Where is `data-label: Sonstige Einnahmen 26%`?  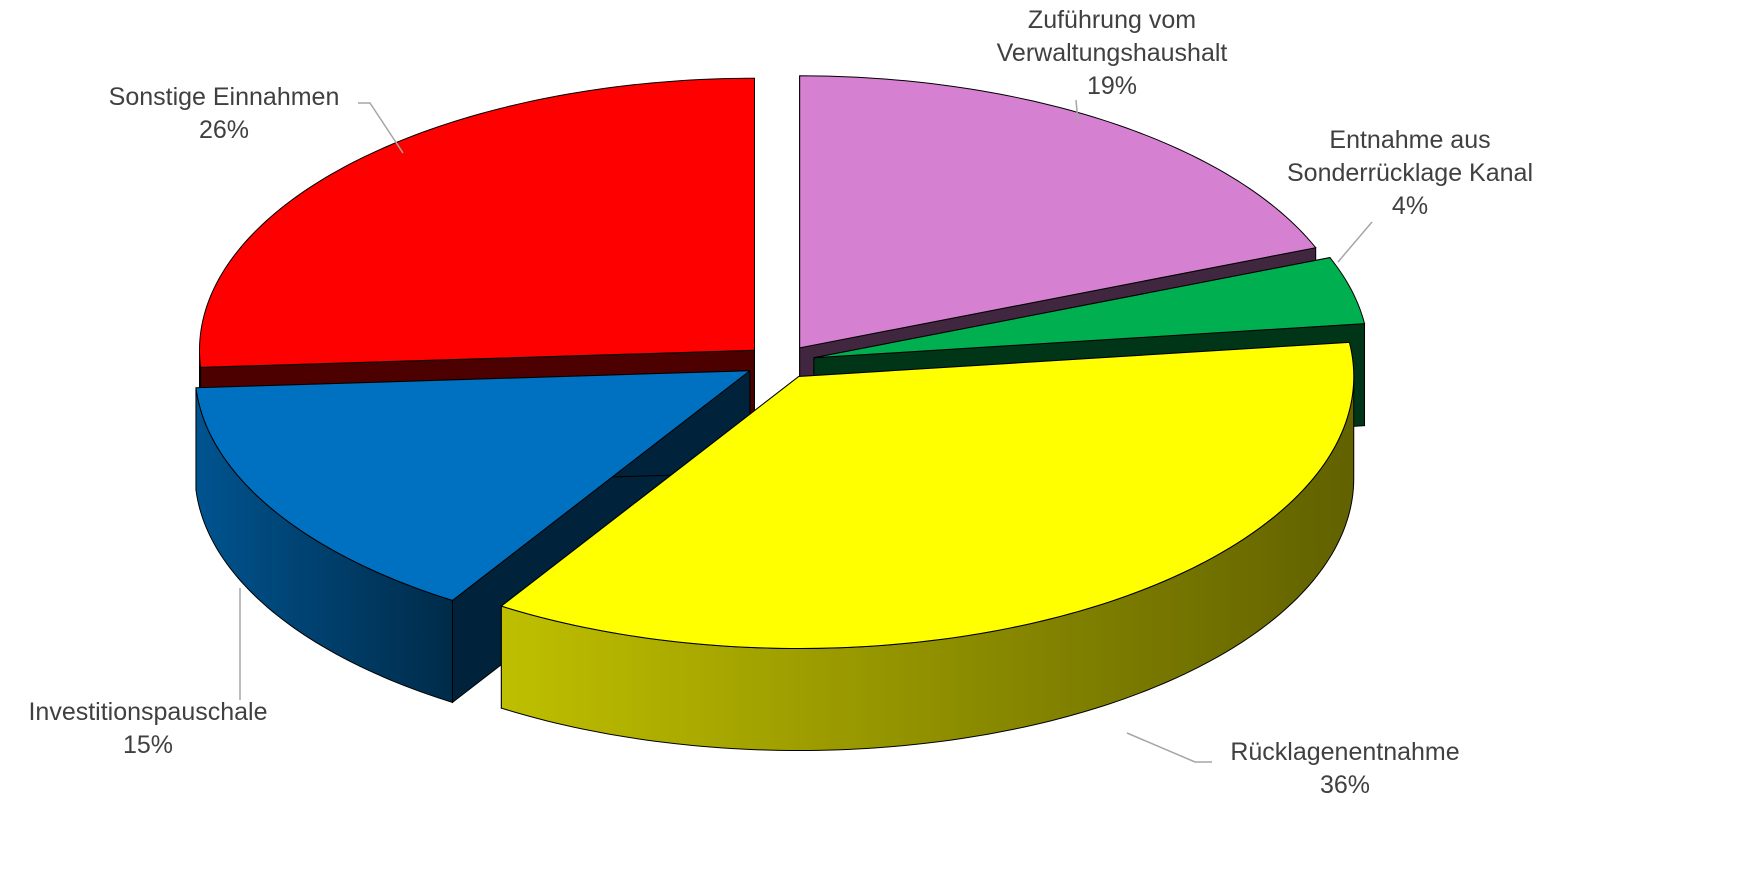 data-label: Sonstige Einnahmen 26% is located at coordinates (224, 114).